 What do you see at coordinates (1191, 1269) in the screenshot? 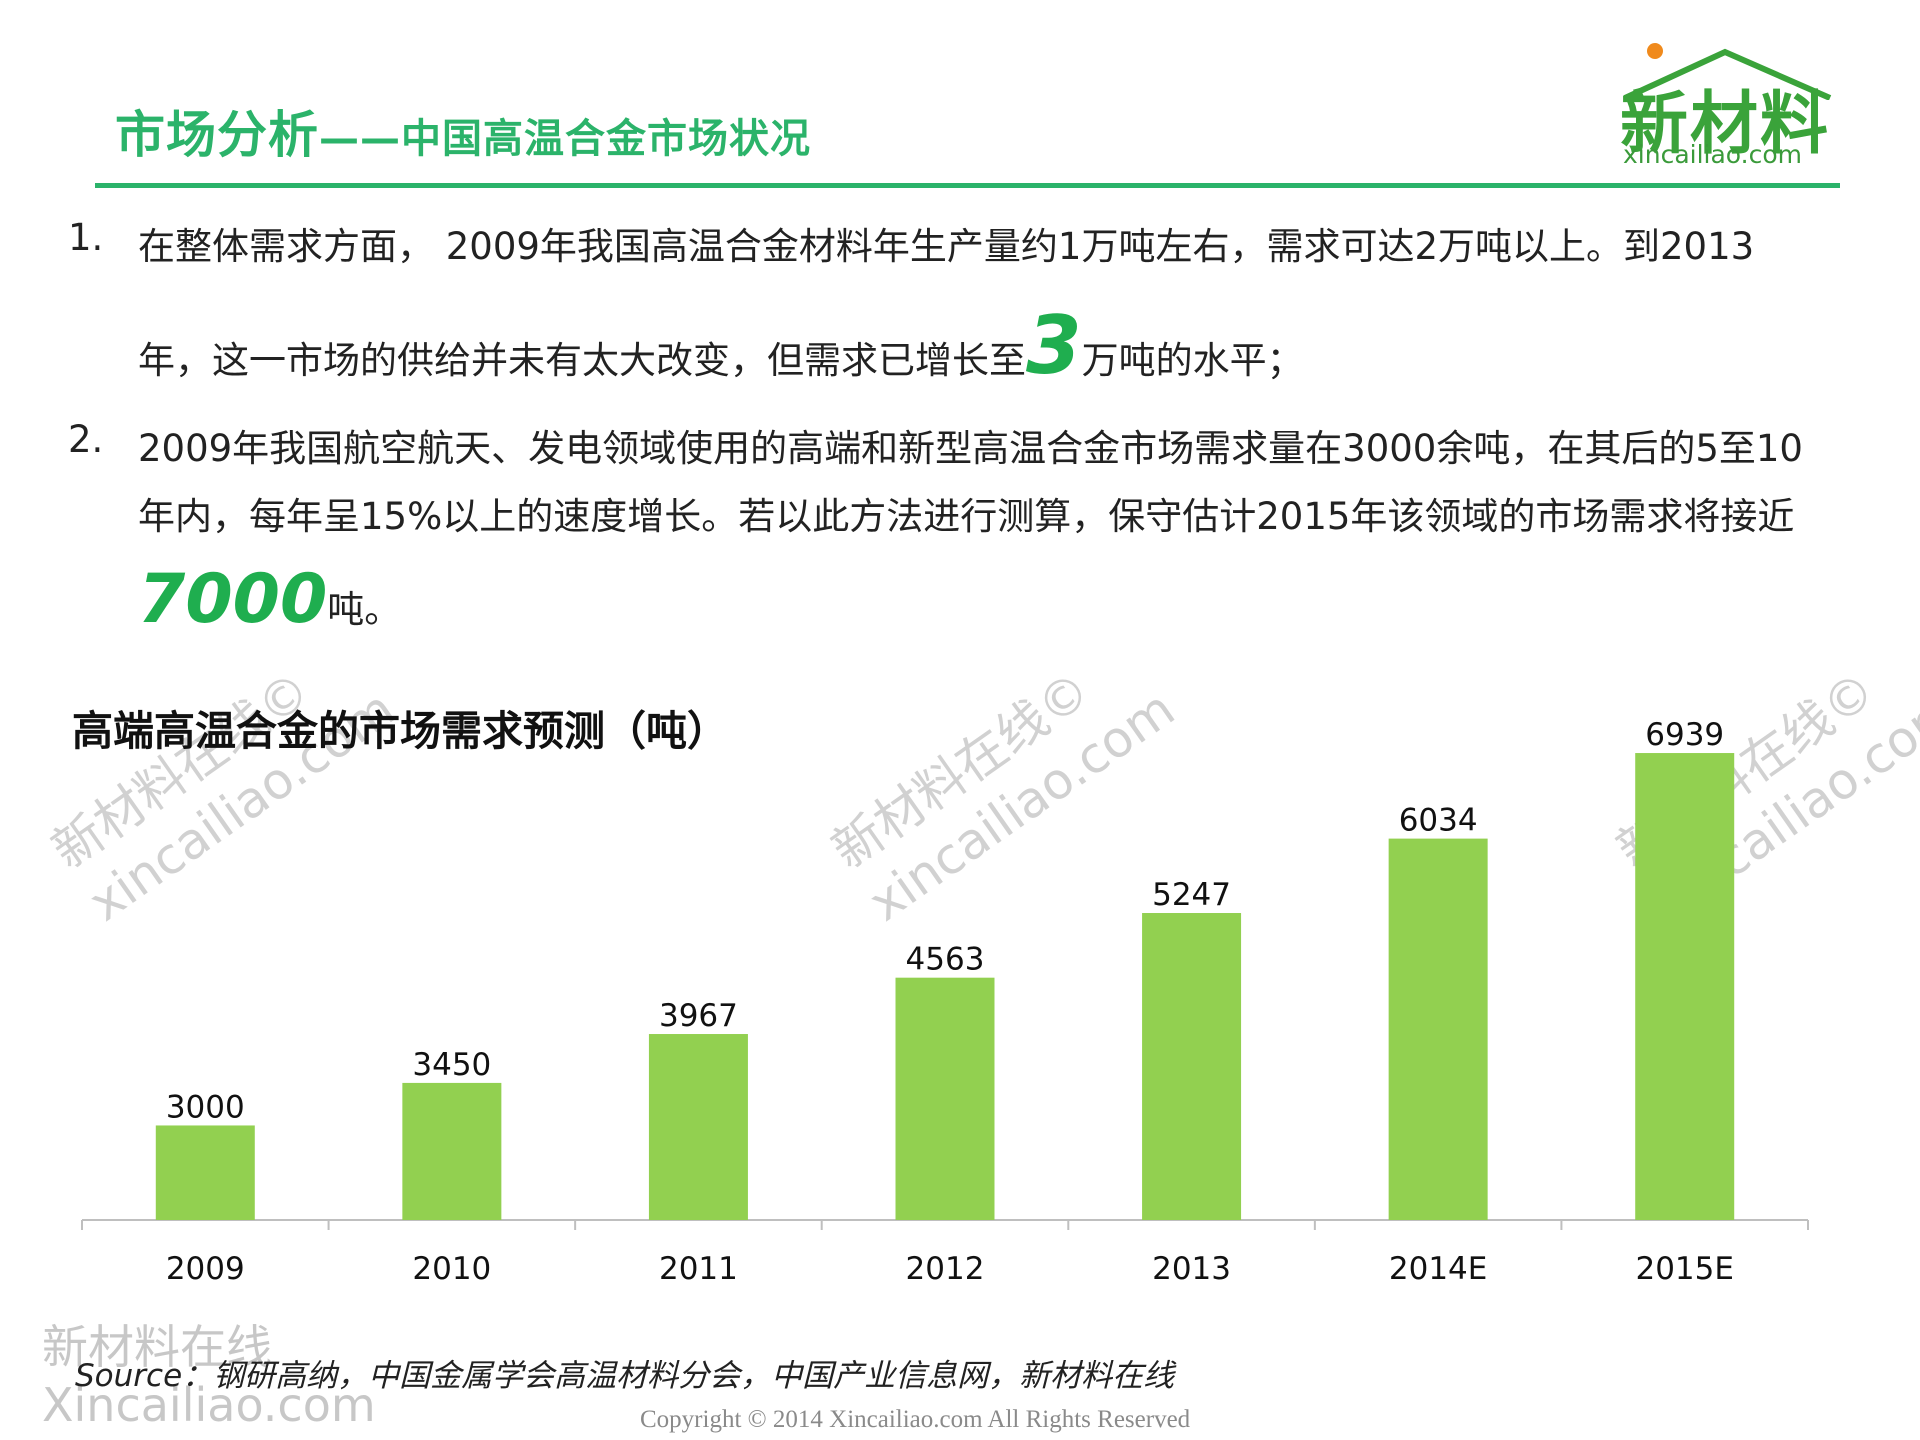
I see `x-tick-label-2013: 2013` at bounding box center [1191, 1269].